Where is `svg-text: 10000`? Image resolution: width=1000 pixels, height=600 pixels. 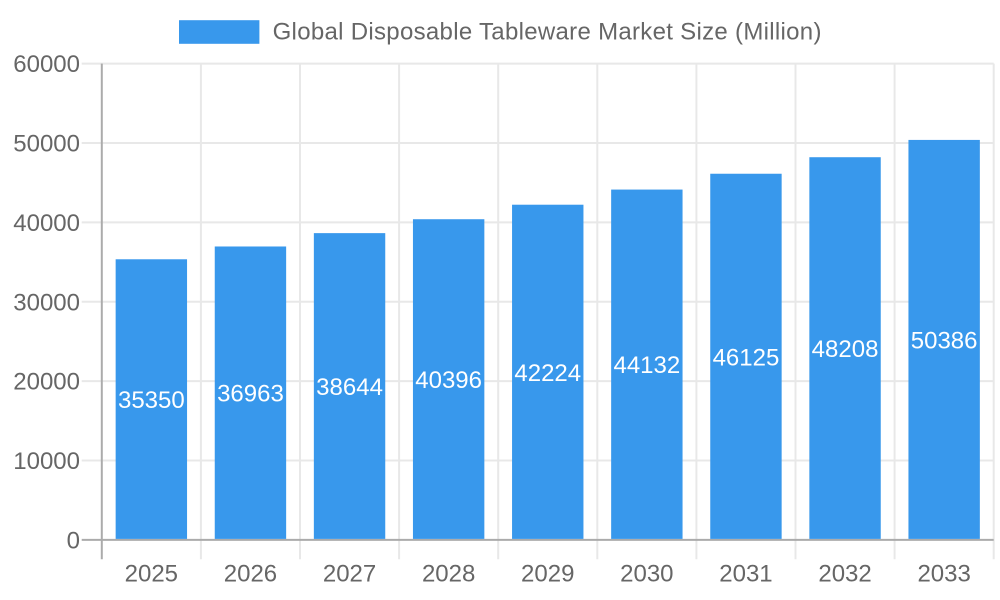 svg-text: 10000 is located at coordinates (46, 461).